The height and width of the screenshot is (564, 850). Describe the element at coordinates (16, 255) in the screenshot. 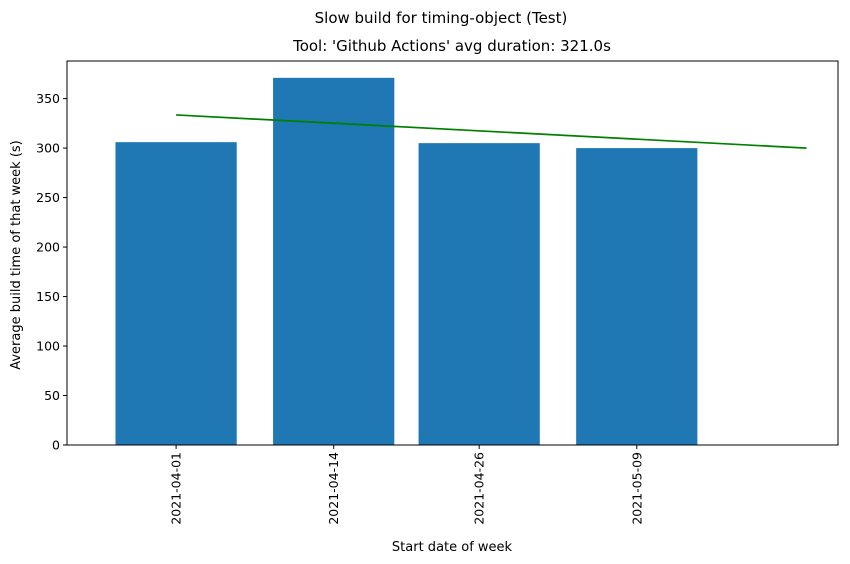

I see `y-axis-label: Average build time of that week (s)` at that location.